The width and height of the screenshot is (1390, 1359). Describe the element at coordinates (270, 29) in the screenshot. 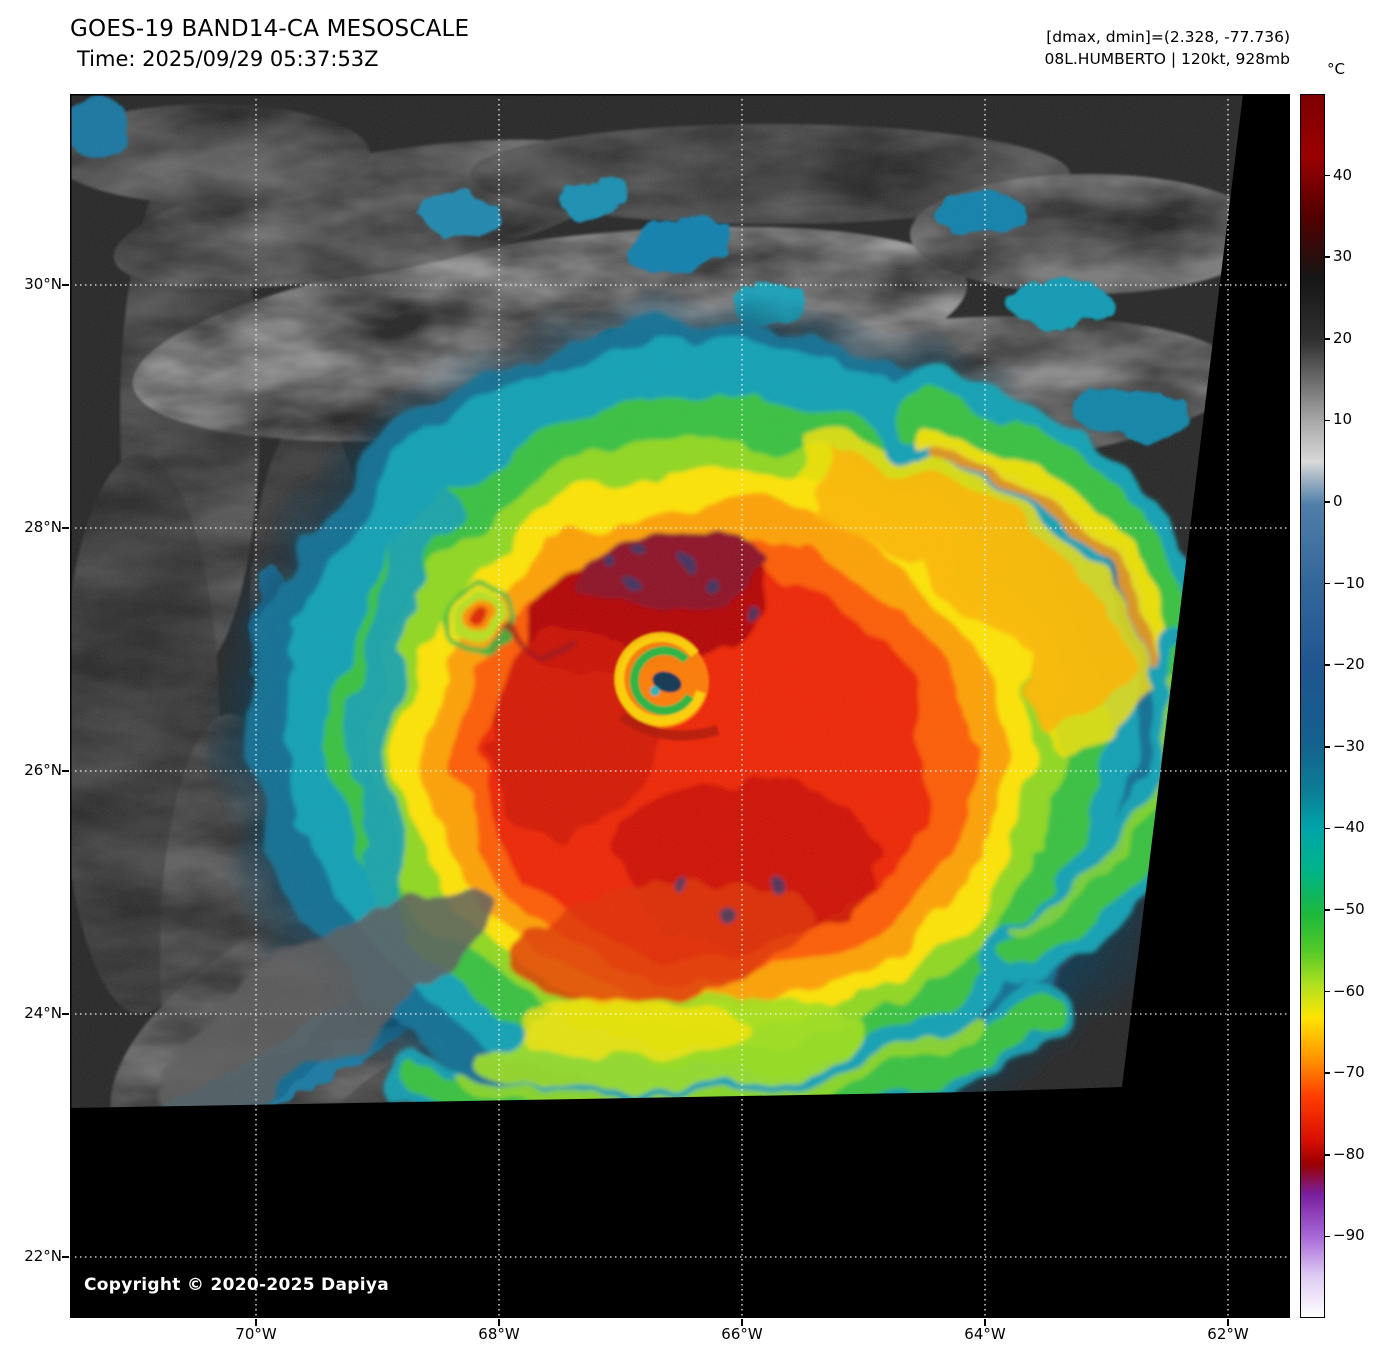

I see `page-title: GOES-19 BAND14-CA MESOSCALE` at that location.